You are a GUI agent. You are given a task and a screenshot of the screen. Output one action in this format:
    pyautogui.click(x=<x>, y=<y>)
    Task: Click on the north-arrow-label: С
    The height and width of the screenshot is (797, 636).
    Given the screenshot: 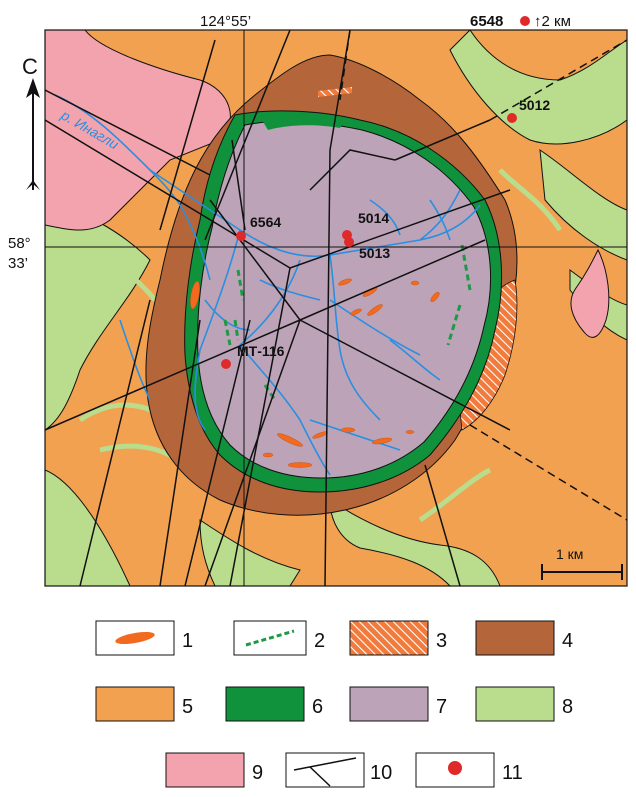 What is the action you would take?
    pyautogui.click(x=30, y=66)
    